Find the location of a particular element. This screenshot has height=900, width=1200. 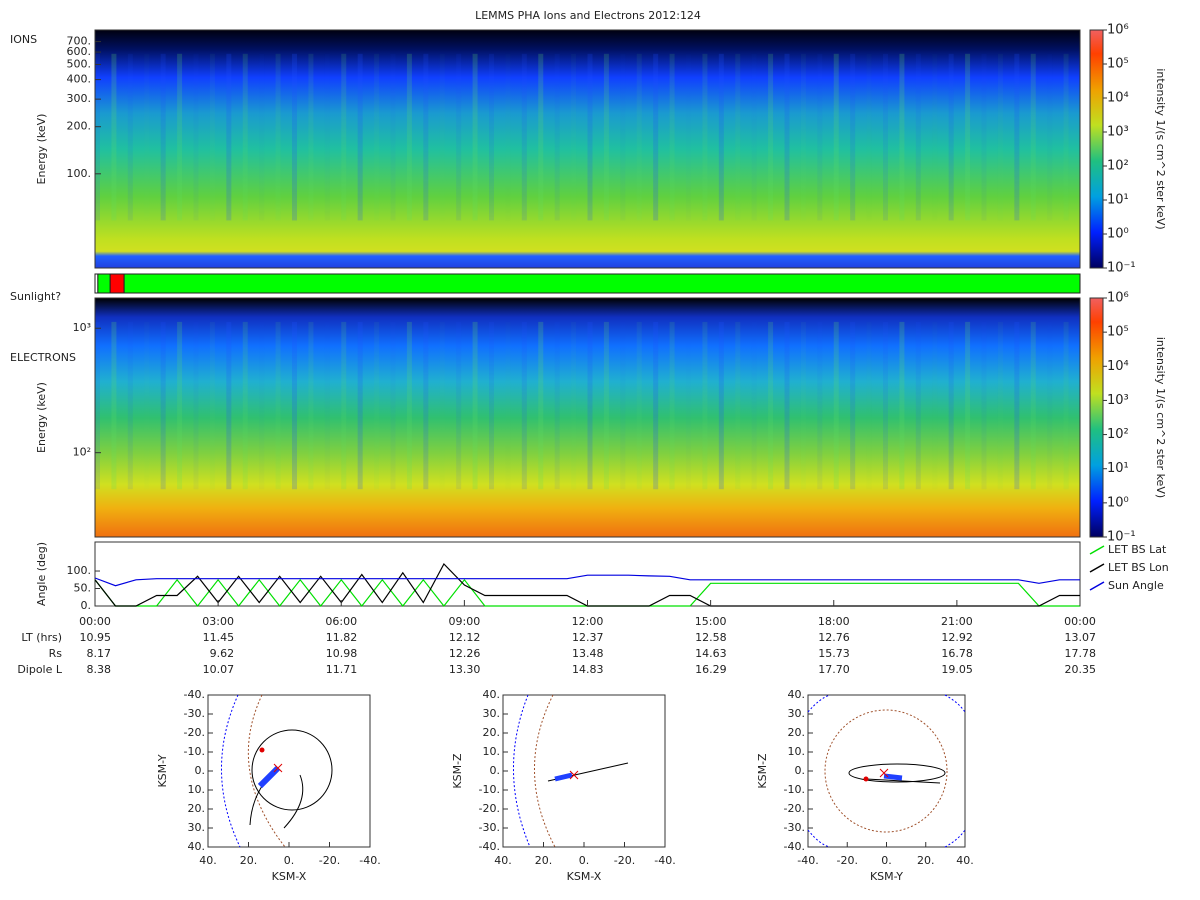

y-tick-label: 400. is located at coordinates (79, 79).